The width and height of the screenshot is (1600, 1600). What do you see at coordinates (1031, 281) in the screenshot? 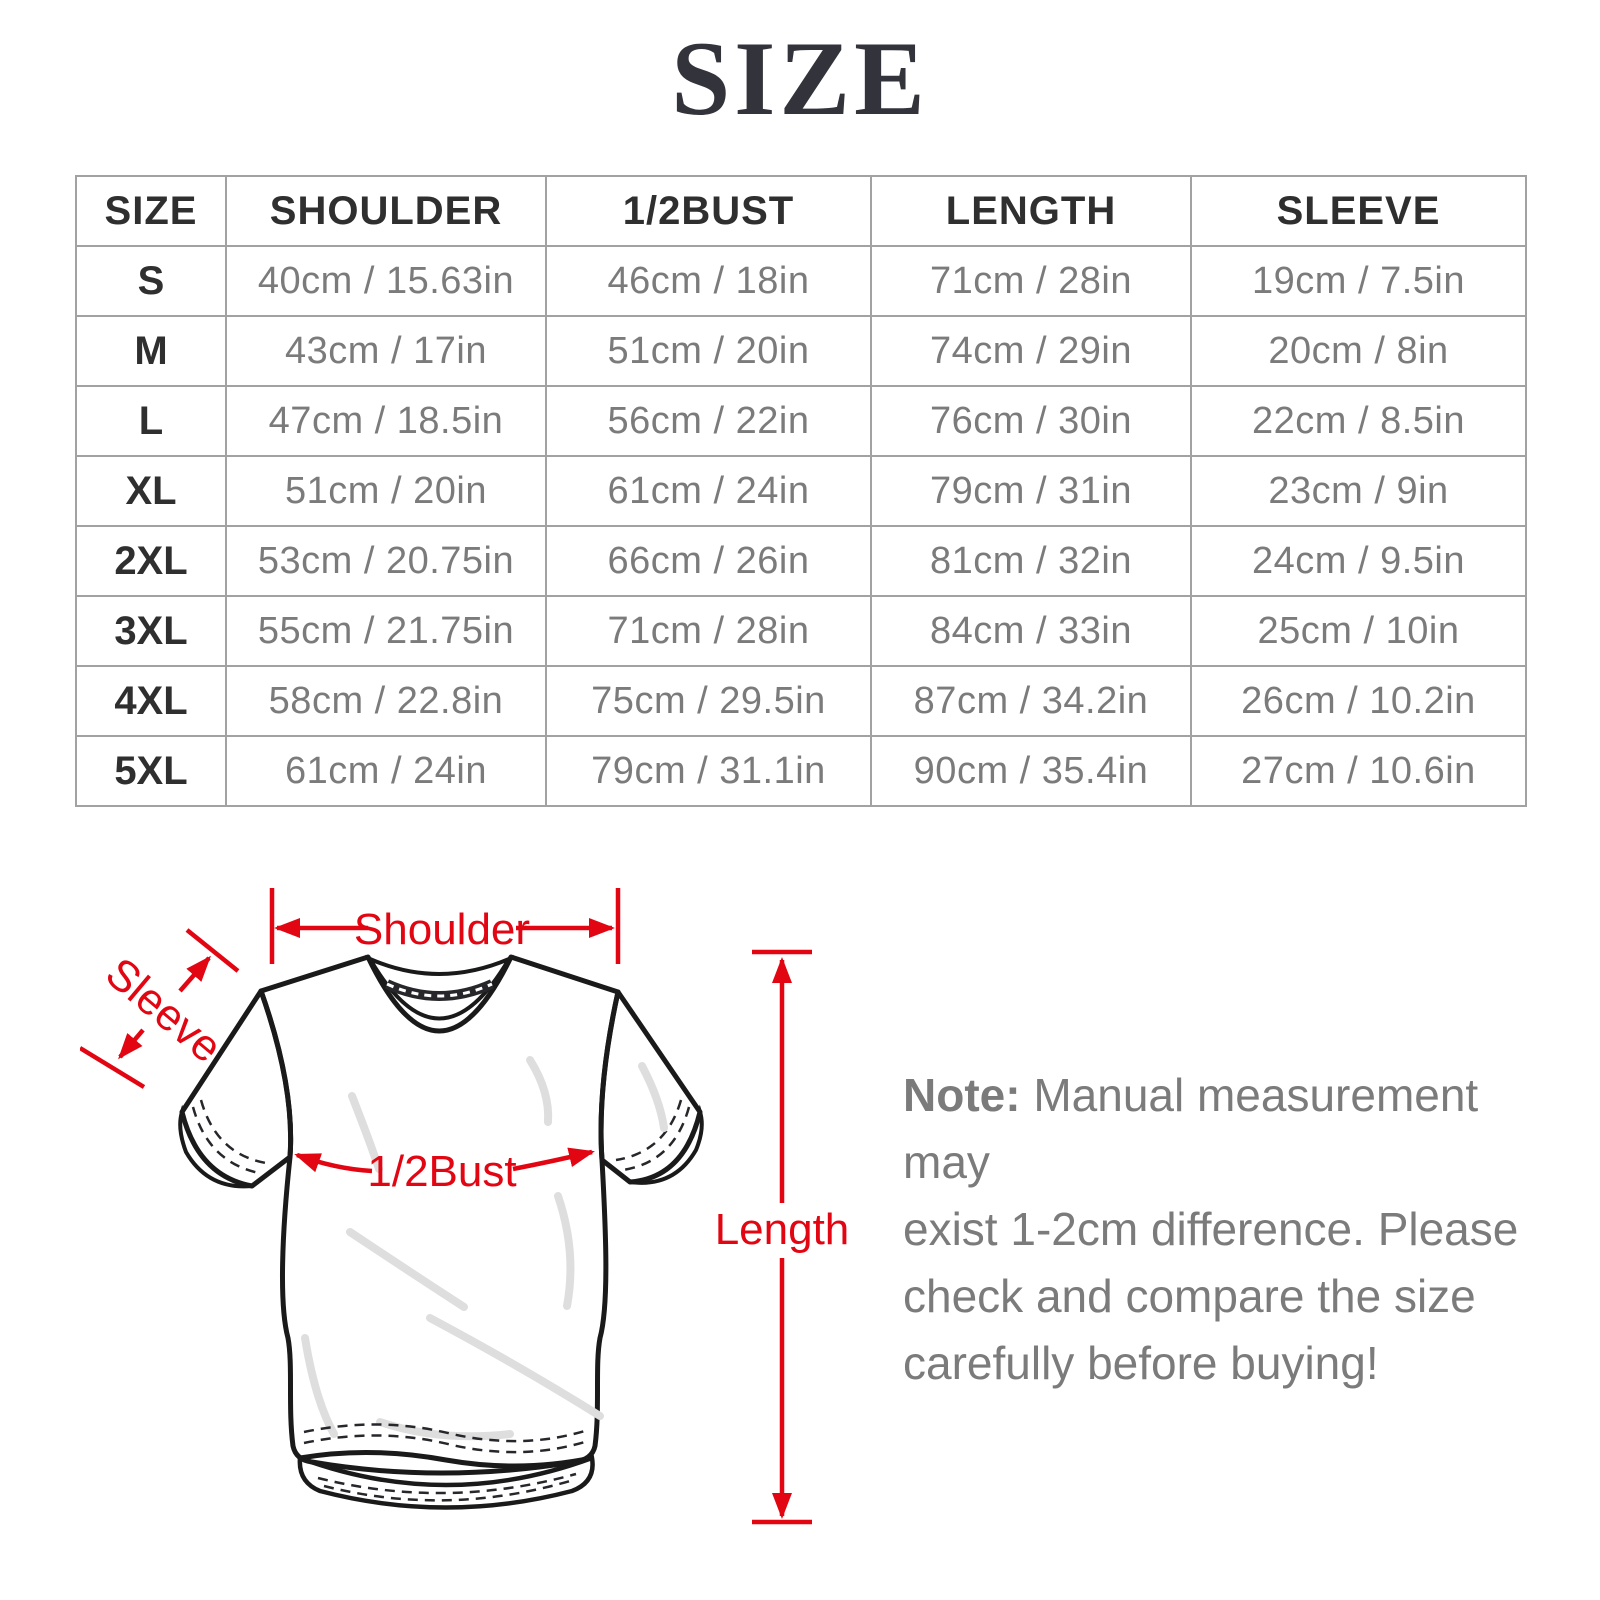
I see `cell-length: 71cm / 28in` at bounding box center [1031, 281].